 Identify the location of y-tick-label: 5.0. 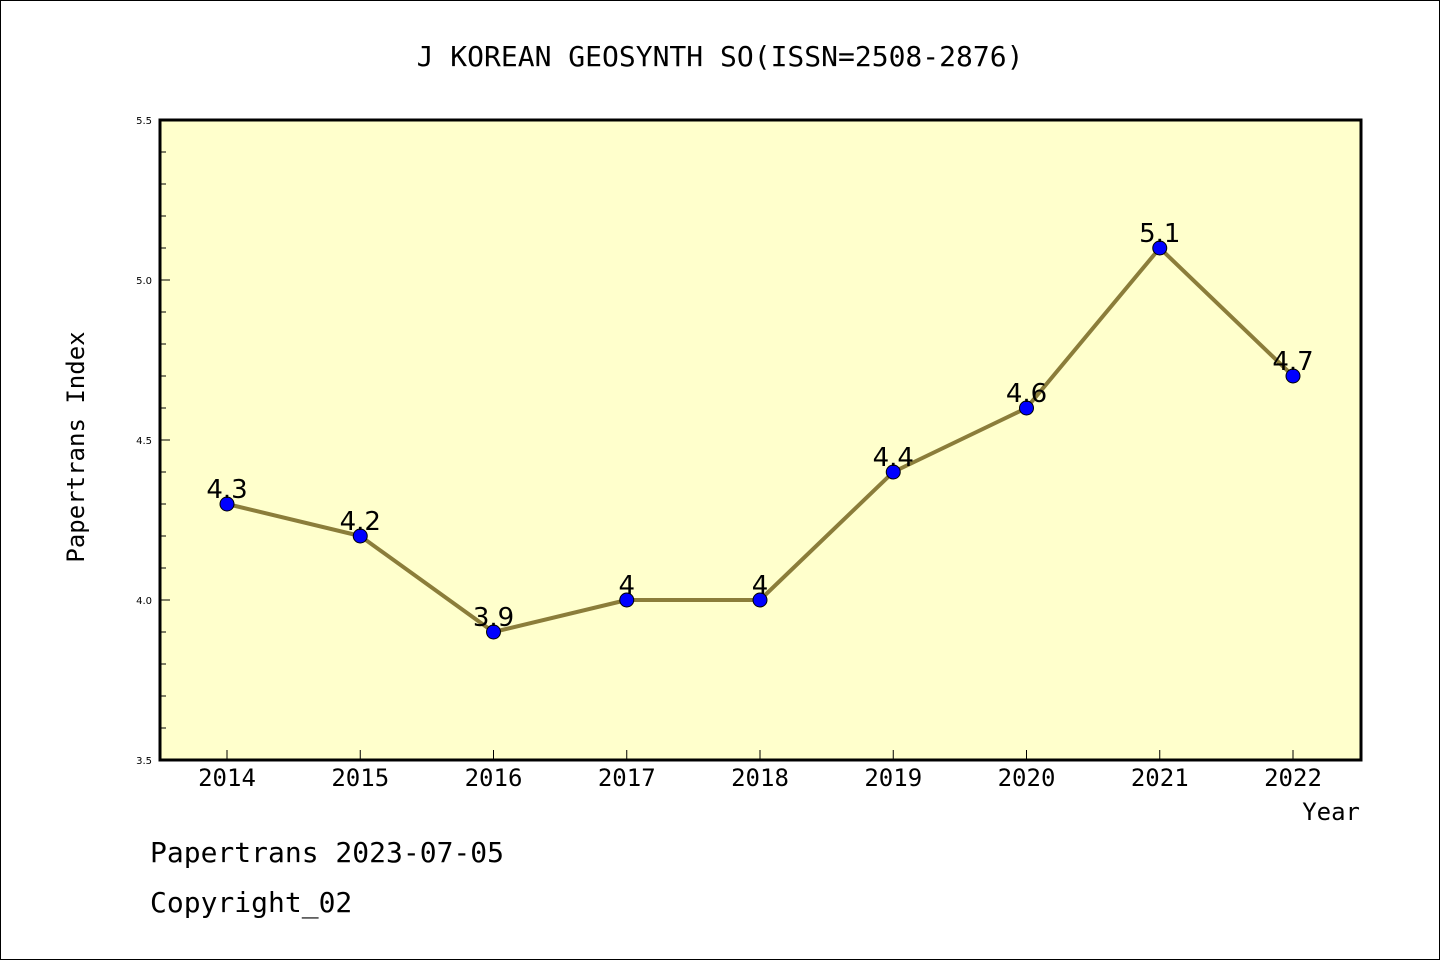
(144, 281).